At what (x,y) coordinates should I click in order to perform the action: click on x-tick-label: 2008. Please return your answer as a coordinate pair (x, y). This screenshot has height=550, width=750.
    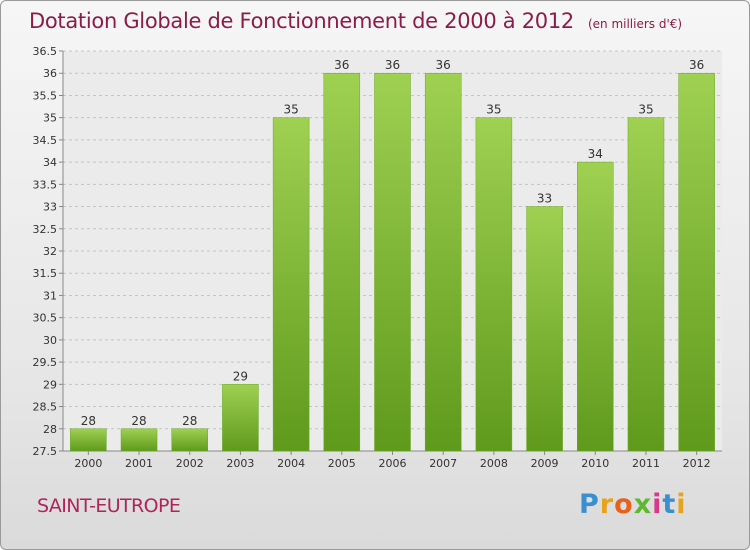
    Looking at the image, I should click on (494, 463).